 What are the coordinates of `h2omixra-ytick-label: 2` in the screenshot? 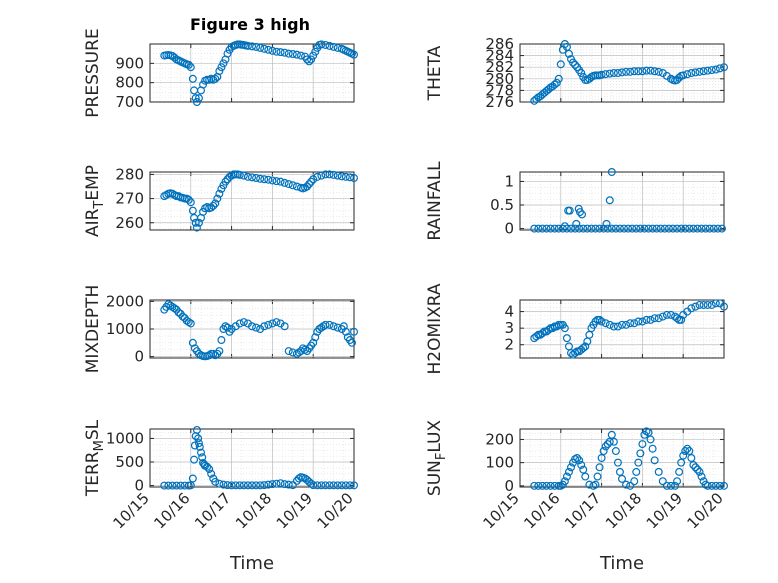 It's located at (509, 345).